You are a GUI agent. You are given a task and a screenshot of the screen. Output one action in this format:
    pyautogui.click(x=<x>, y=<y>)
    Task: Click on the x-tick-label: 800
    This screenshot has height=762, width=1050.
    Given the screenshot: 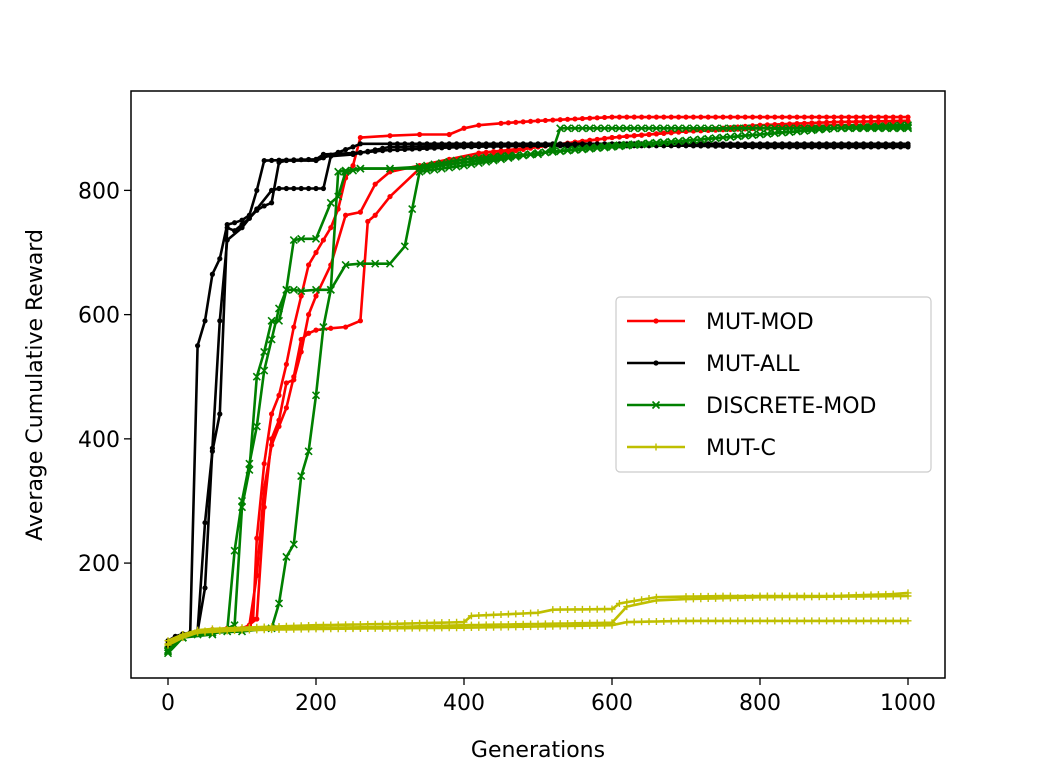 What is the action you would take?
    pyautogui.click(x=760, y=703)
    